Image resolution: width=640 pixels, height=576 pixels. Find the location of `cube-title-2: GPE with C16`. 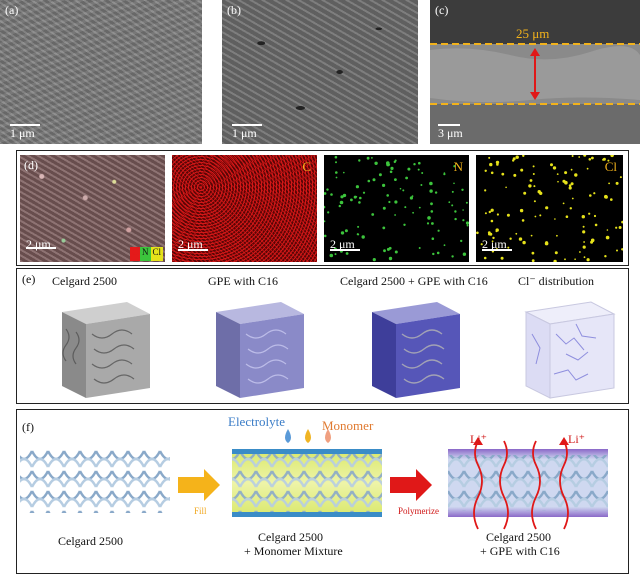

cube-title-2: GPE with C16 is located at coordinates (243, 281).